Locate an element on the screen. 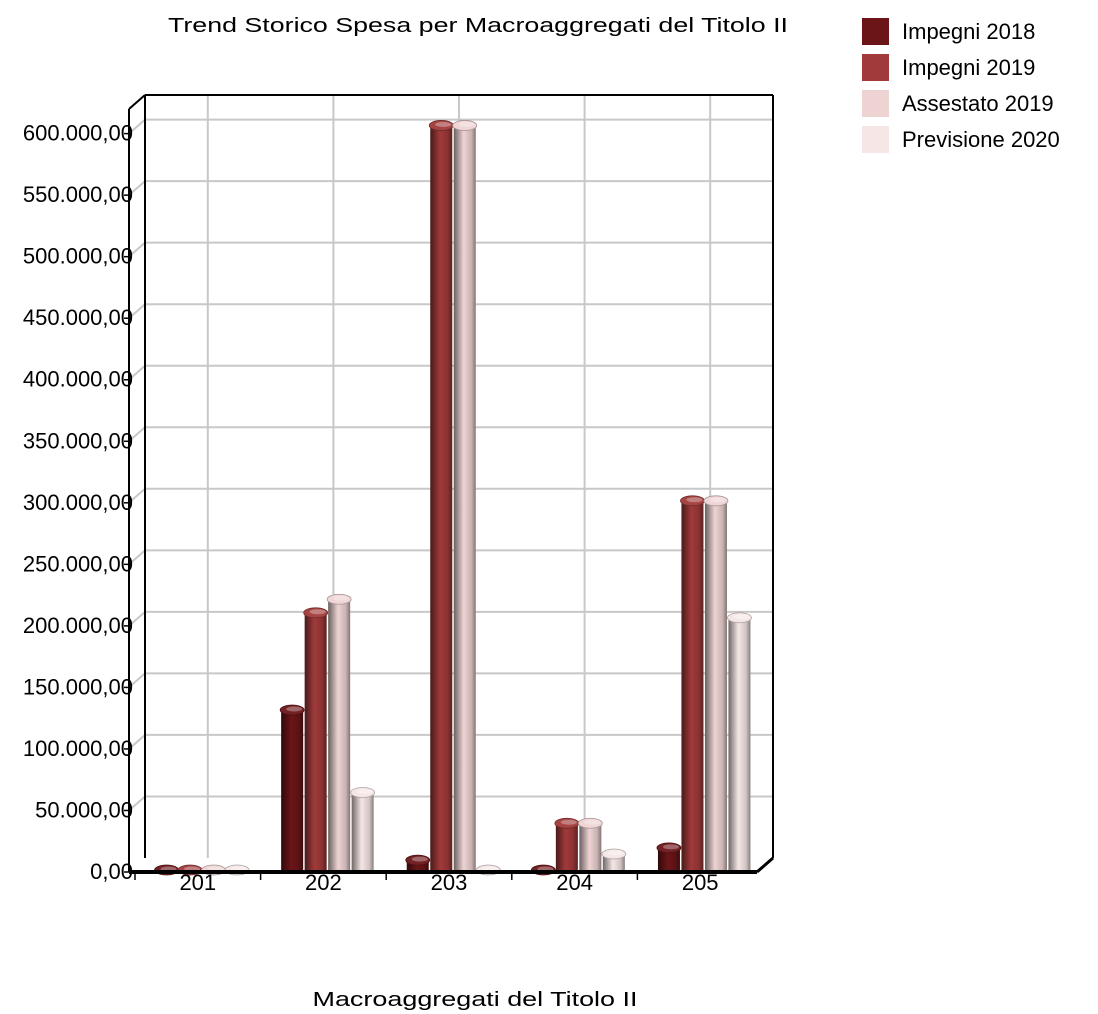  frame-floor-right is located at coordinates (765, 865).